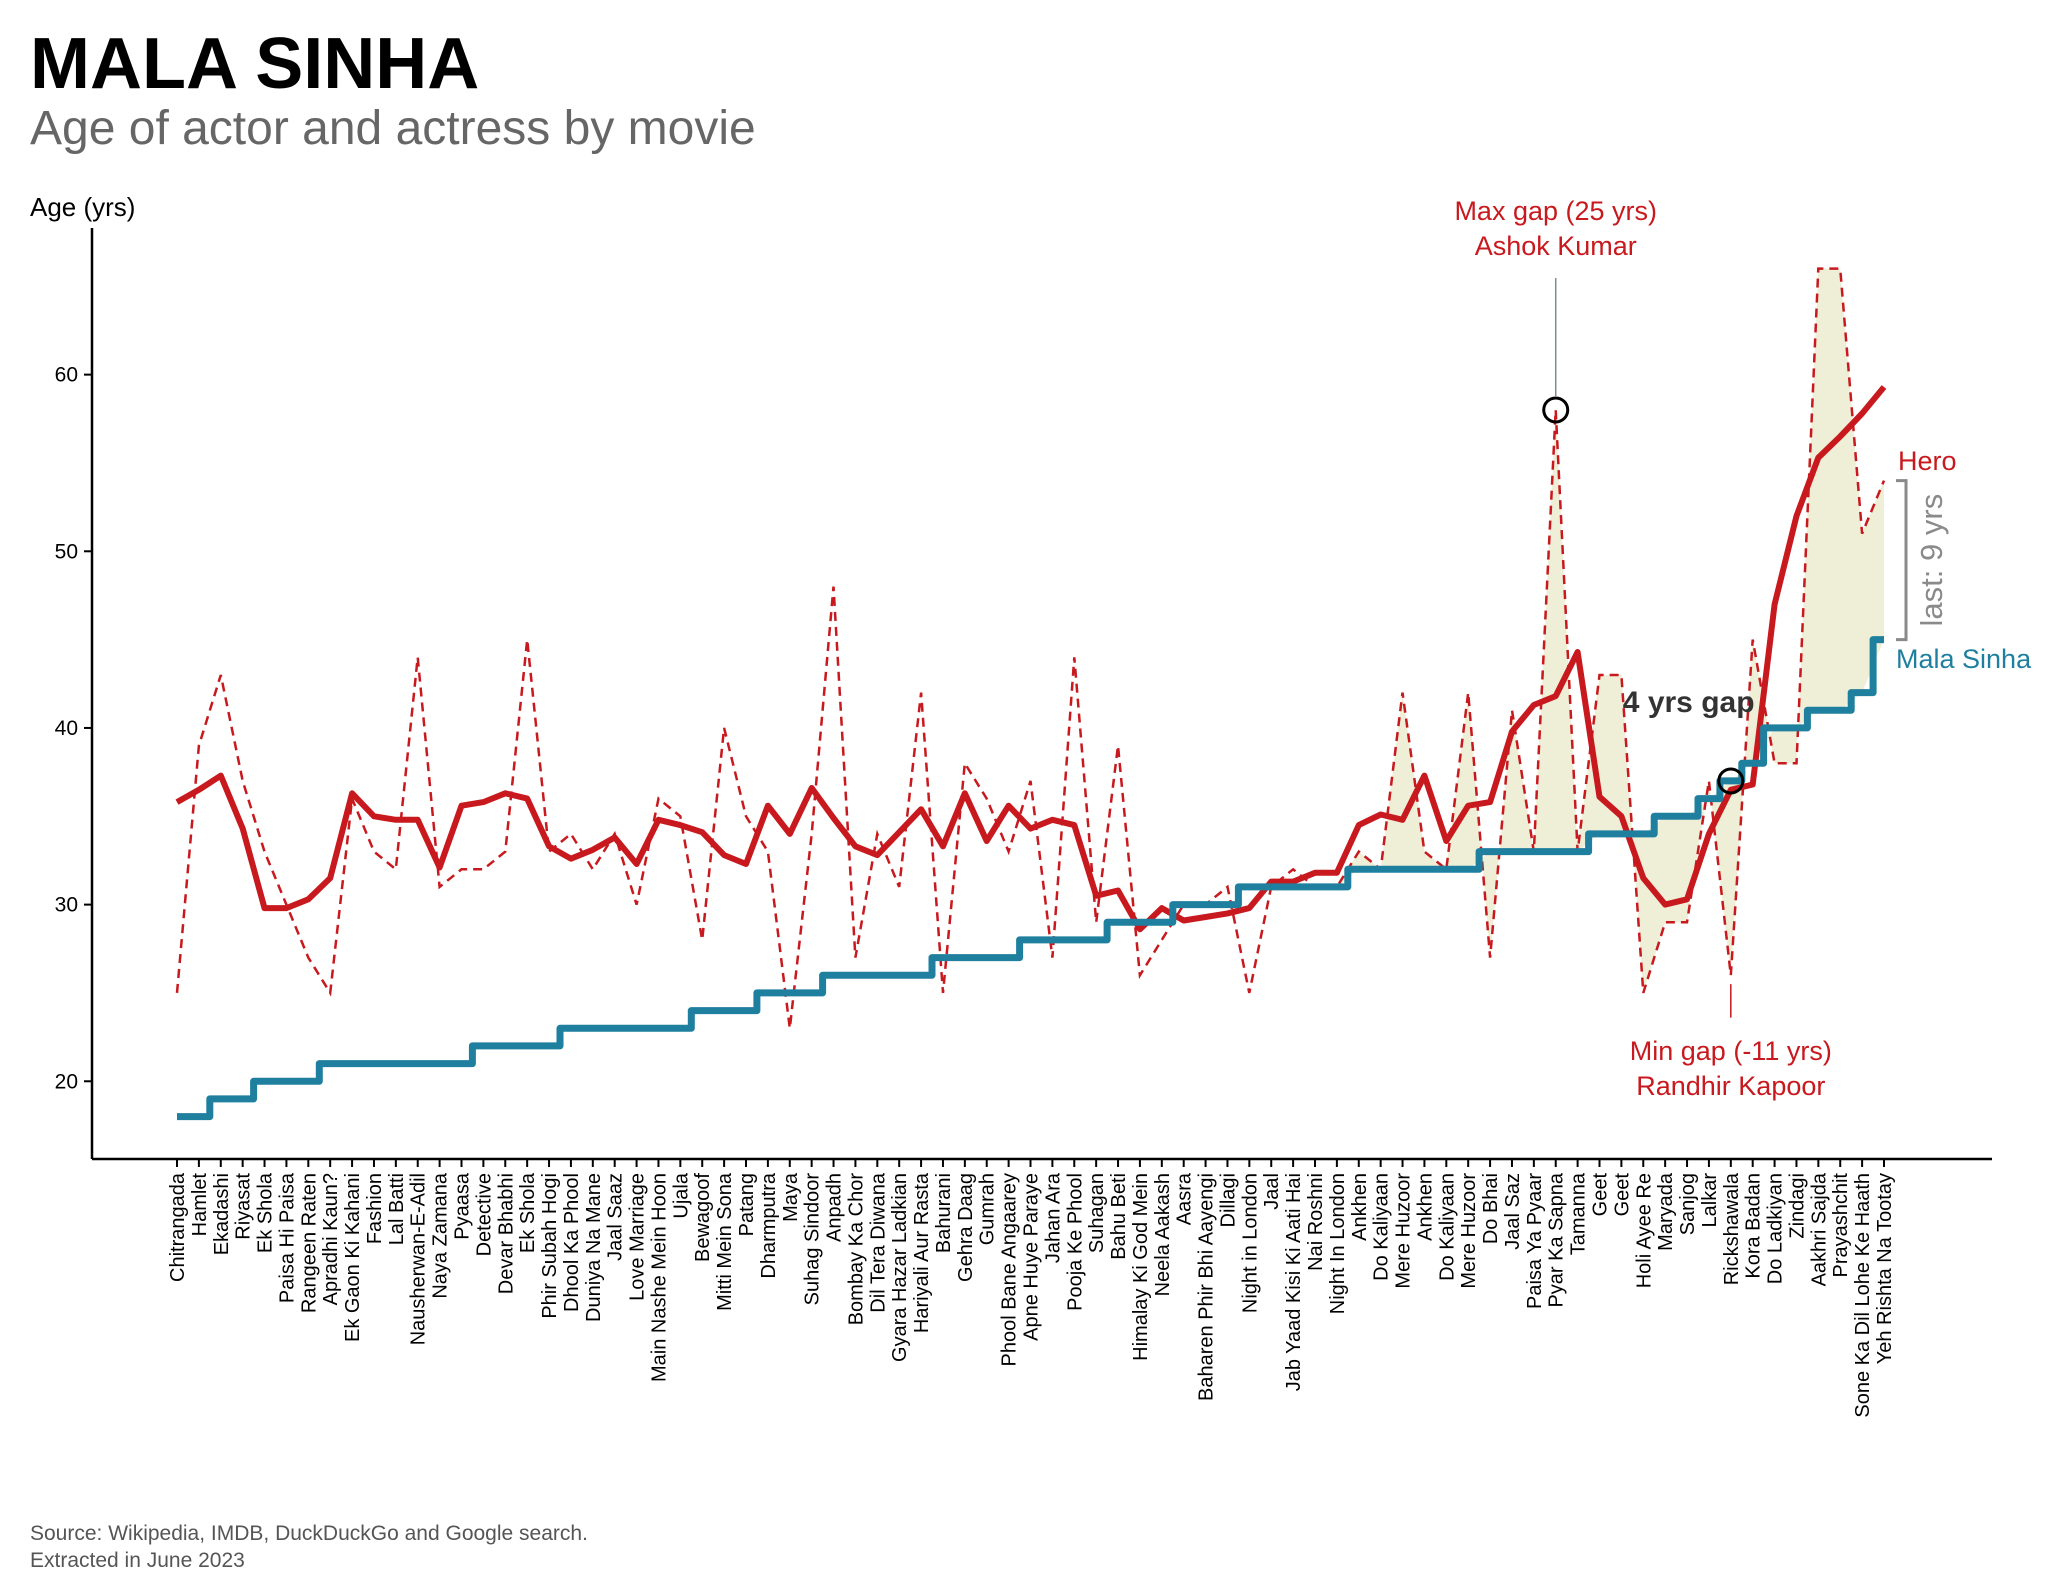 The image size is (2057, 1595). Describe the element at coordinates (1556, 246) in the screenshot. I see `max-gap-actor-label: Ashok Kumar` at that location.